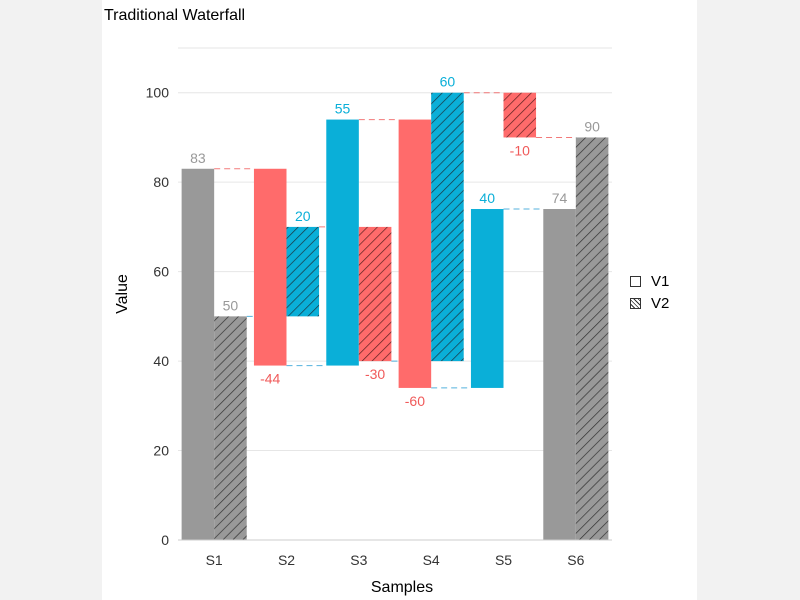 The image size is (800, 600). What do you see at coordinates (503, 560) in the screenshot?
I see `x-tick-label: S5` at bounding box center [503, 560].